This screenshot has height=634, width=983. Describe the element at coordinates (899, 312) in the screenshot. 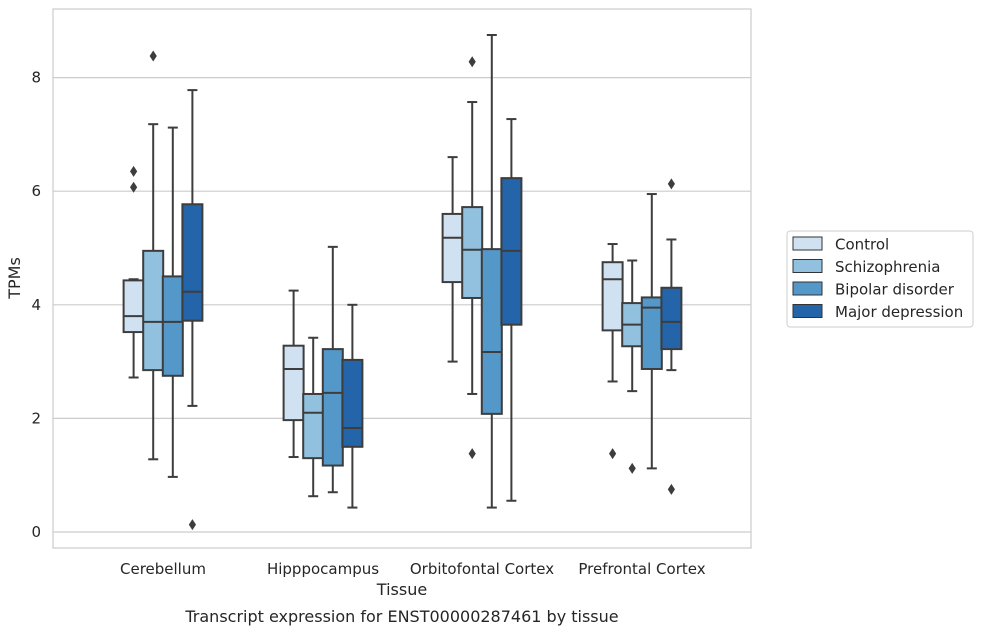

I see `legend-label: Major depression` at that location.